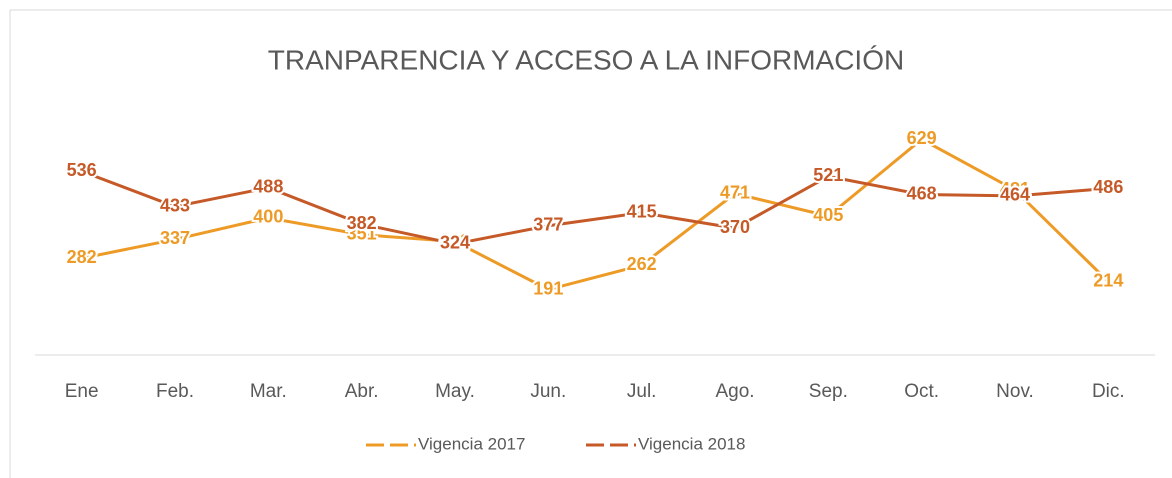 This screenshot has width=1172, height=478. Describe the element at coordinates (82, 391) in the screenshot. I see `x-tick-label: Ene` at that location.